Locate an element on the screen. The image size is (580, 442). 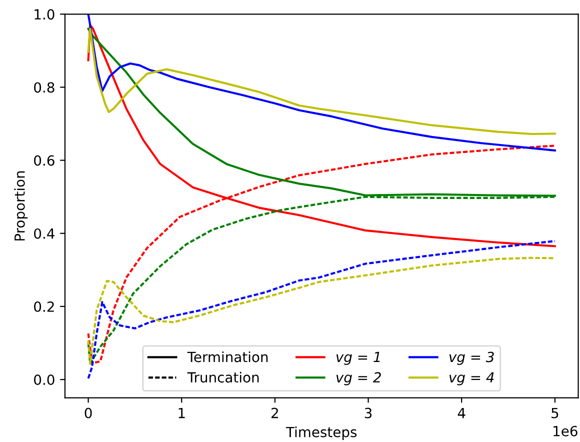
y-tick-label: 1.0 is located at coordinates (44, 14).